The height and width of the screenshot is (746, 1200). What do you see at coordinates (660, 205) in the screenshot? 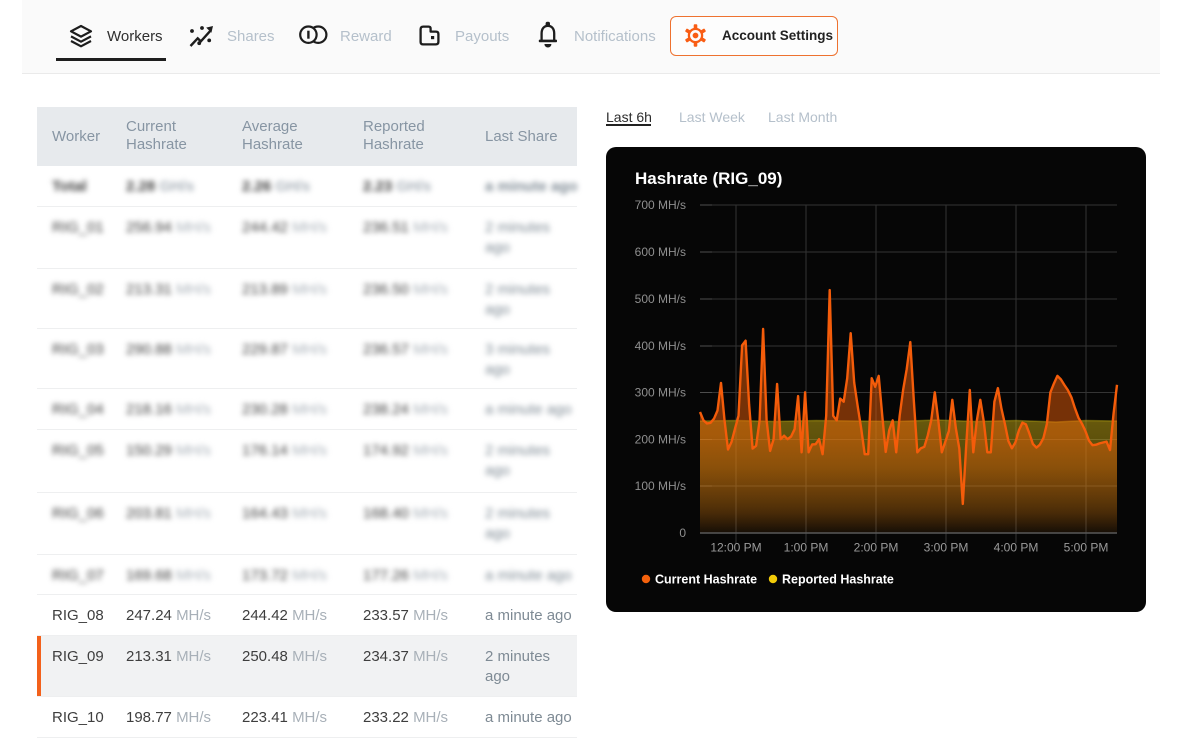
I see `svg-text: 700 MH/s` at bounding box center [660, 205].